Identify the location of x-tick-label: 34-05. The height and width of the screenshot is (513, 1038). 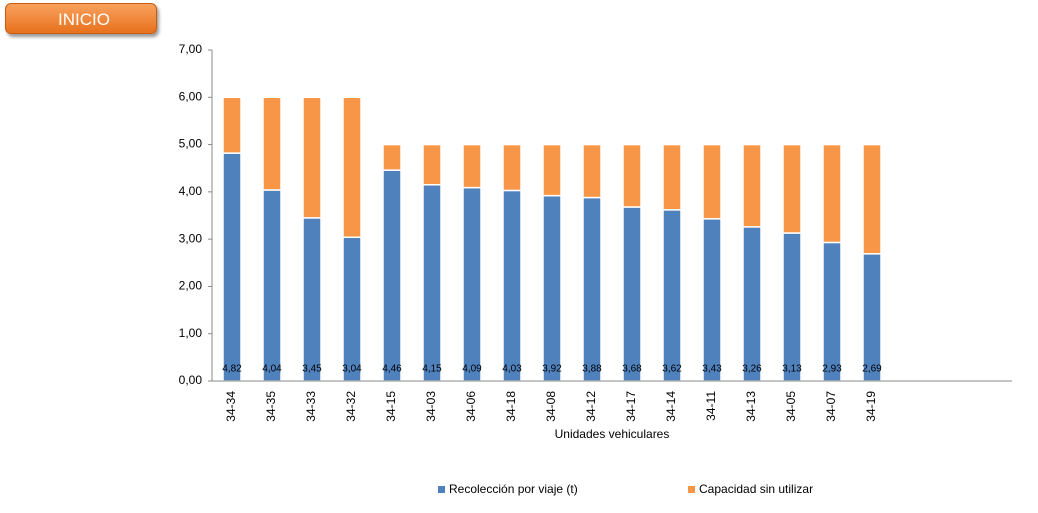
(791, 406).